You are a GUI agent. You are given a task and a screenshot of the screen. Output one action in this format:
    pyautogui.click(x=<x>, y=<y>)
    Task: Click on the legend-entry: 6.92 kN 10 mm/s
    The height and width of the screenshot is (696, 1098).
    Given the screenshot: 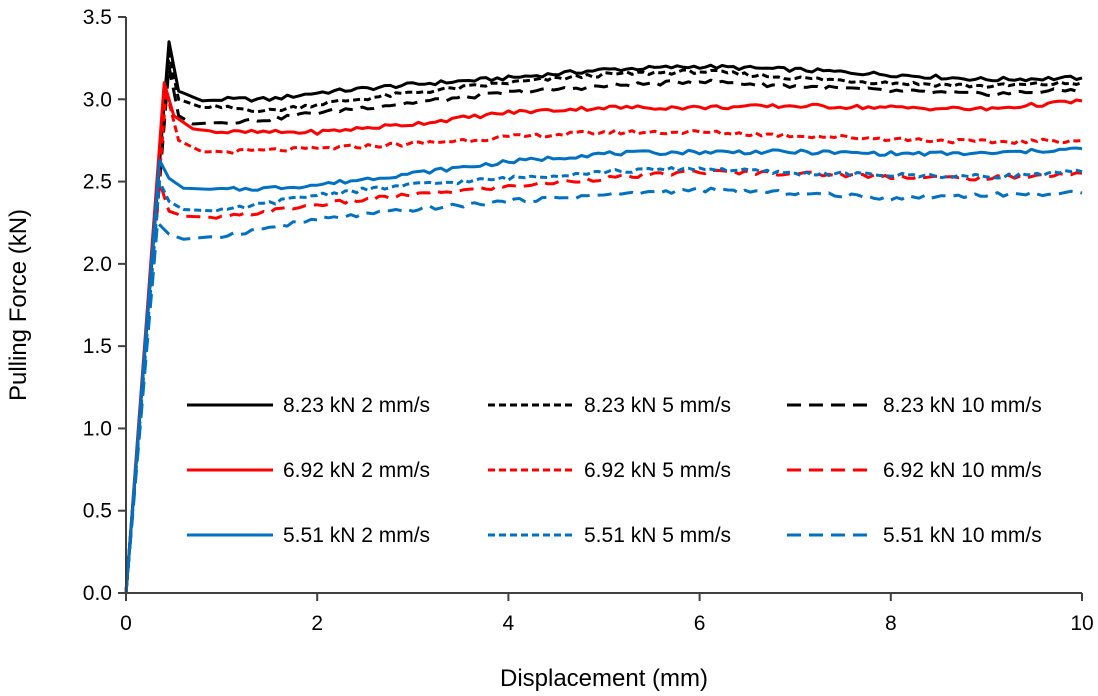 What is the action you would take?
    pyautogui.click(x=914, y=470)
    